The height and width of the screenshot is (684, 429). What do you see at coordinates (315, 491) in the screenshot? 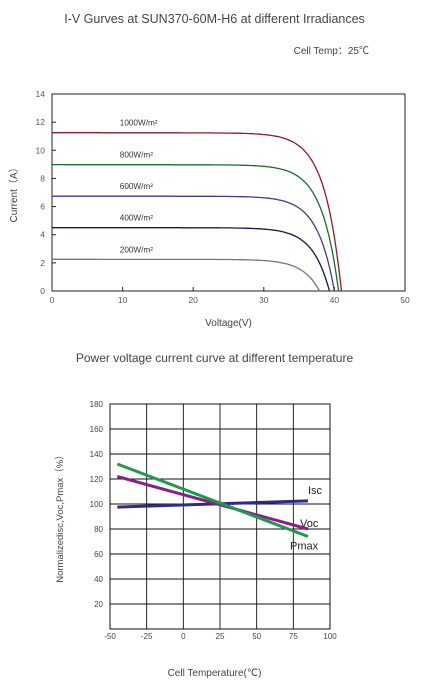
I see `series-label-isc: Isc` at bounding box center [315, 491].